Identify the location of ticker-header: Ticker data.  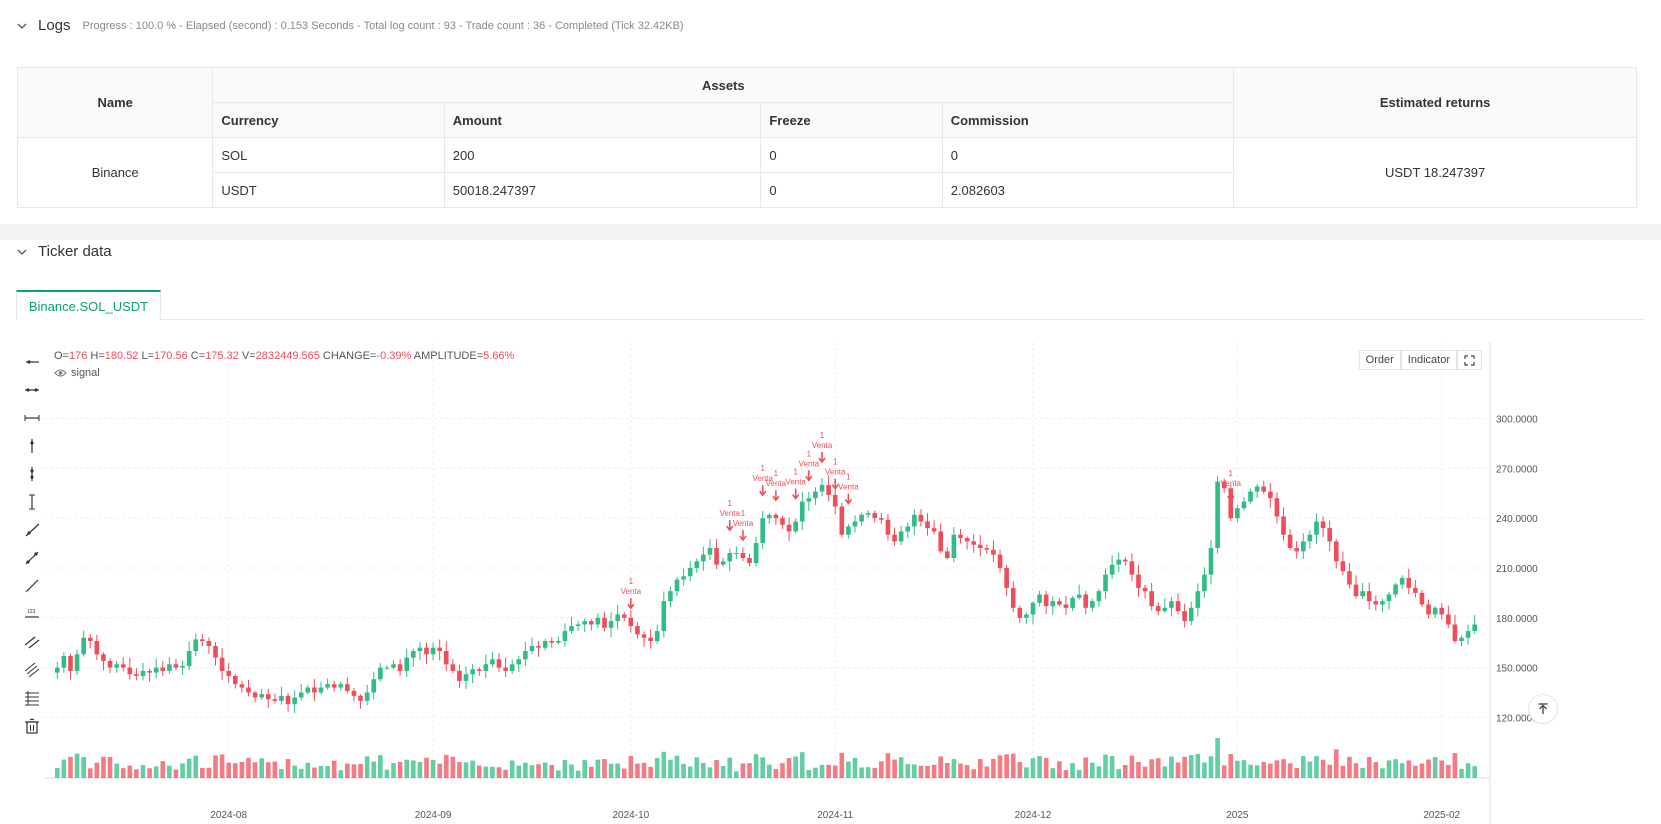
(64, 251).